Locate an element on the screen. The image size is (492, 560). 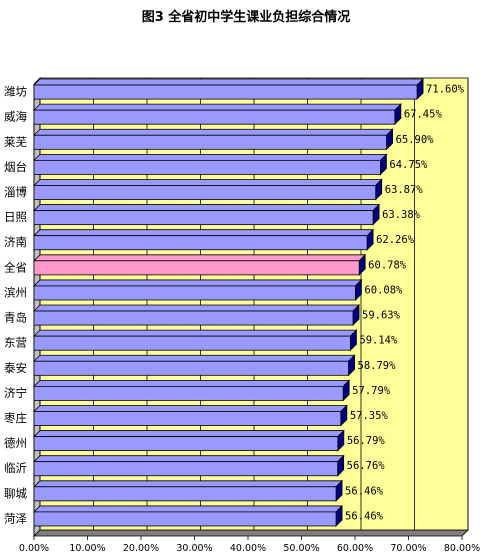
value-label: 58.79% is located at coordinates (377, 366).